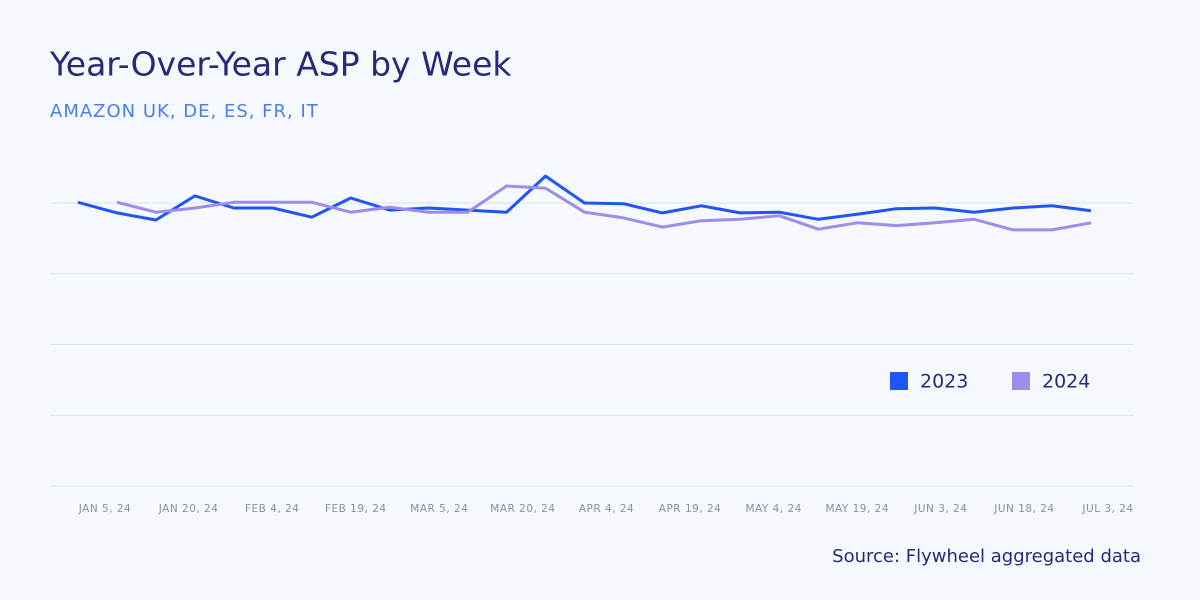  What do you see at coordinates (606, 509) in the screenshot?
I see `x-tick-label: APR 4, 24` at bounding box center [606, 509].